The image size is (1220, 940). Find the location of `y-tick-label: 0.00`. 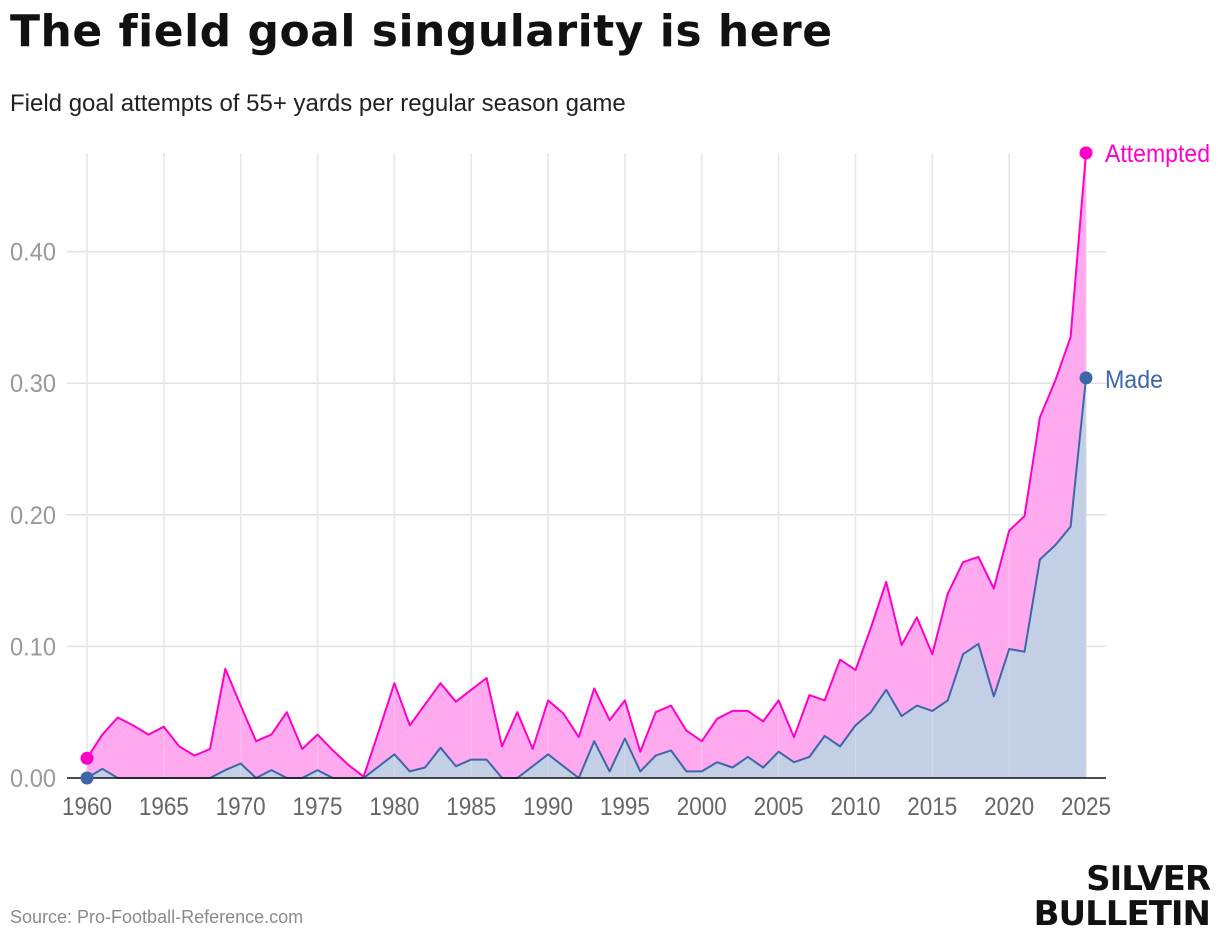

y-tick-label: 0.00 is located at coordinates (33, 779).